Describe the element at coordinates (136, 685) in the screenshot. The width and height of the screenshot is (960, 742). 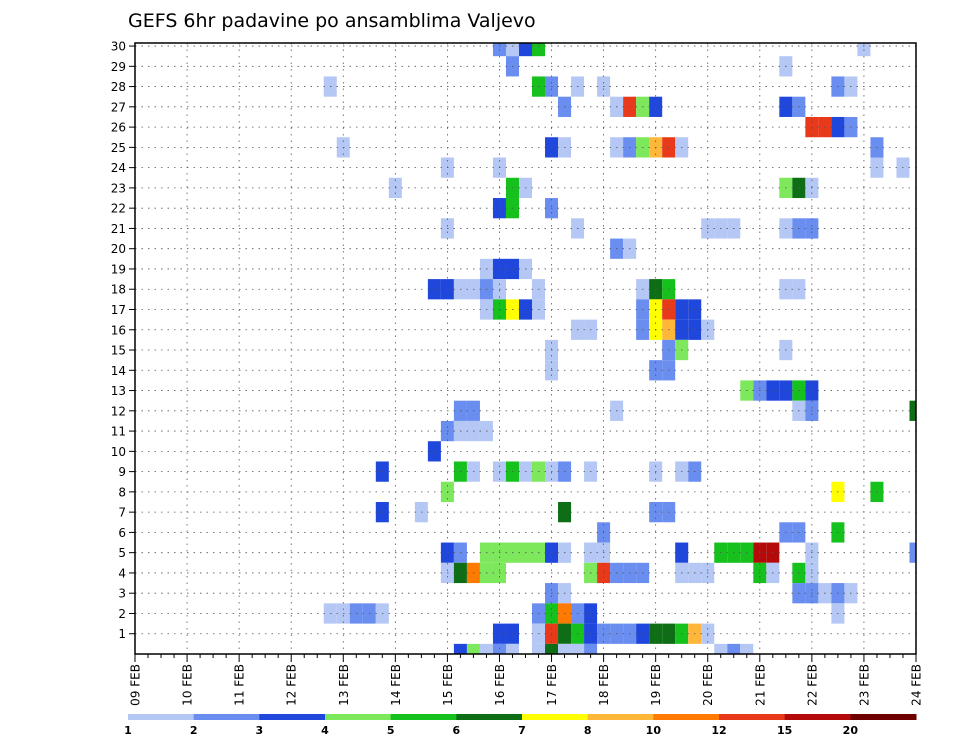
I see `x-tick-label: 09 FEB` at that location.